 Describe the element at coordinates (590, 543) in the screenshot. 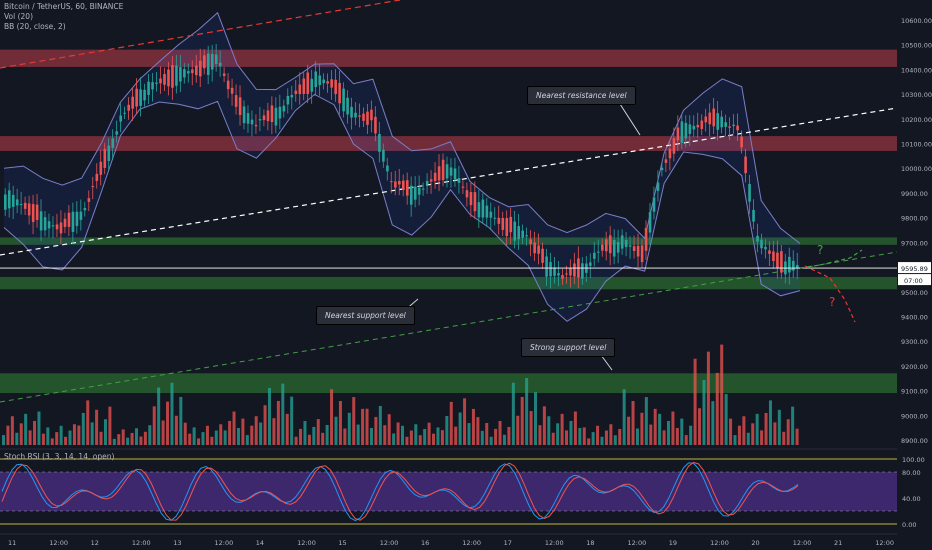

I see `time-tick-label: 18` at that location.